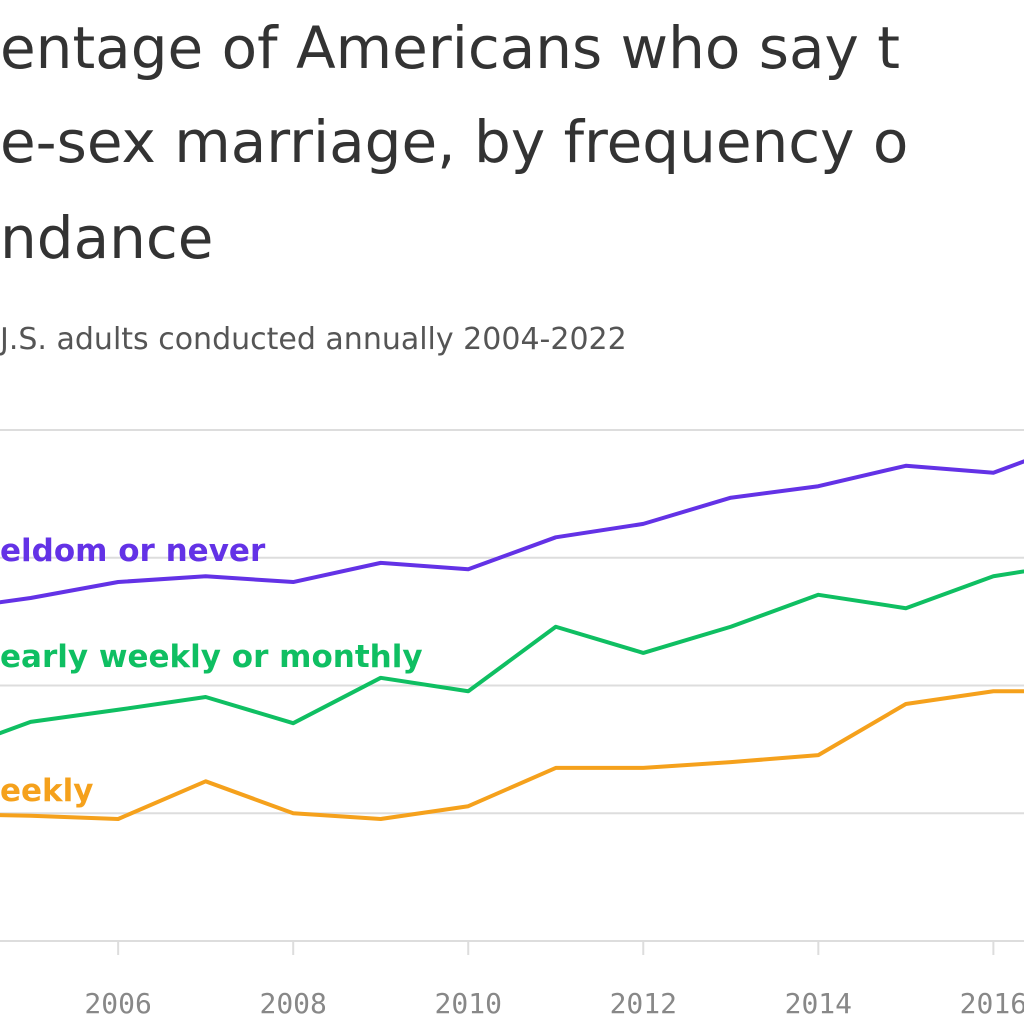 The image size is (1024, 1024). What do you see at coordinates (292, 1003) in the screenshot?
I see `x-tick-label: 2008` at bounding box center [292, 1003].